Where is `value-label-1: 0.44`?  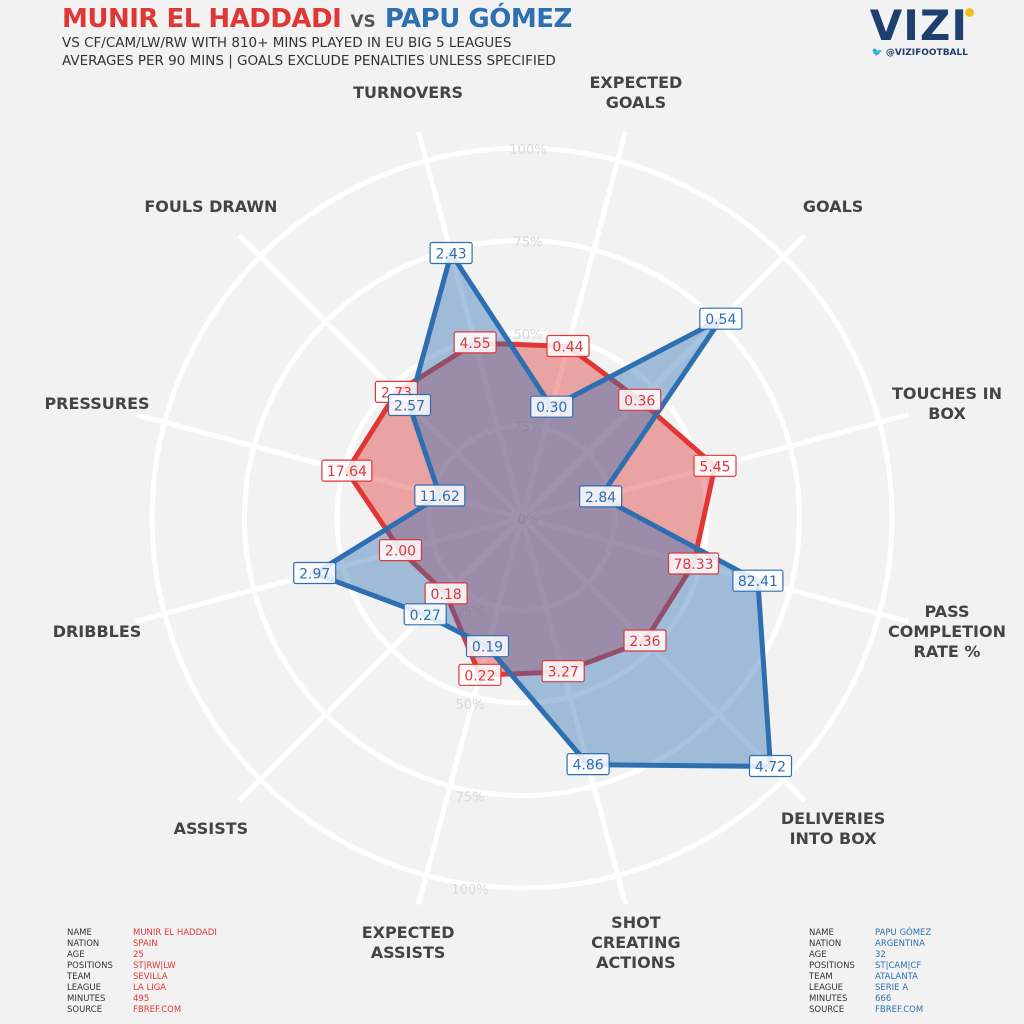 value-label-1: 0.44 is located at coordinates (568, 346).